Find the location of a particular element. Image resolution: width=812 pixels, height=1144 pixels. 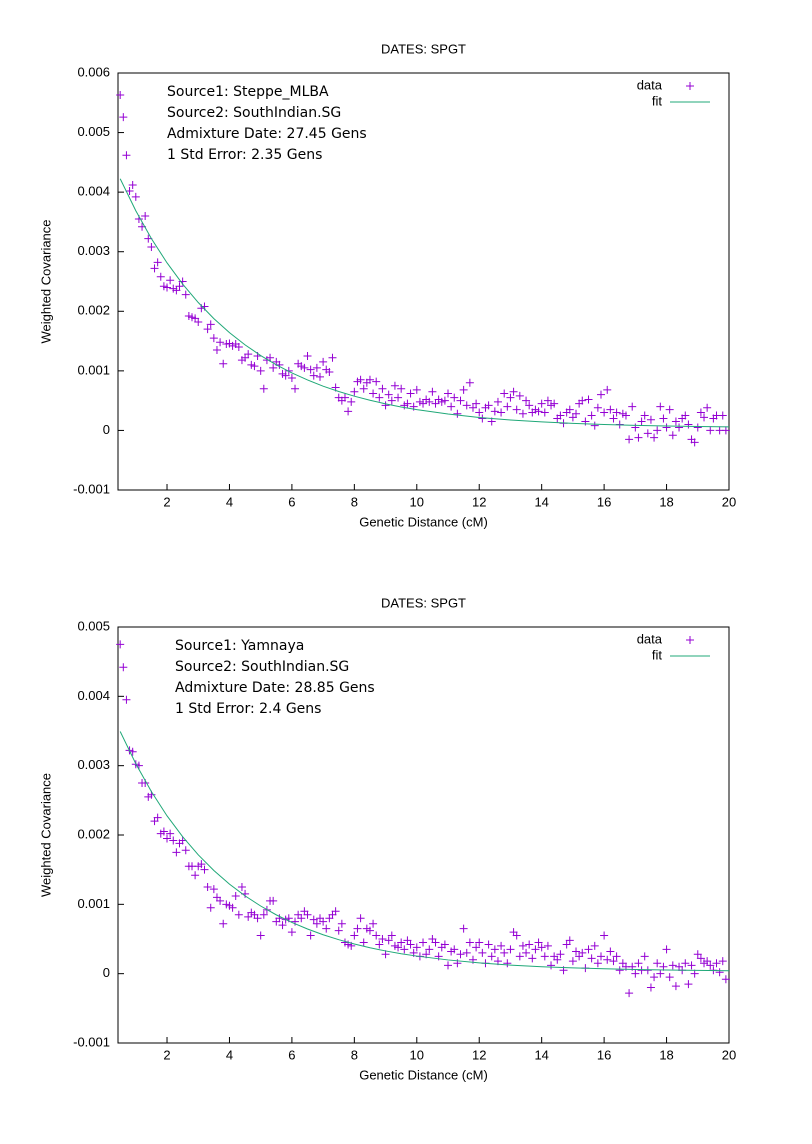

y-tick-label: 0.005 is located at coordinates (93, 131).